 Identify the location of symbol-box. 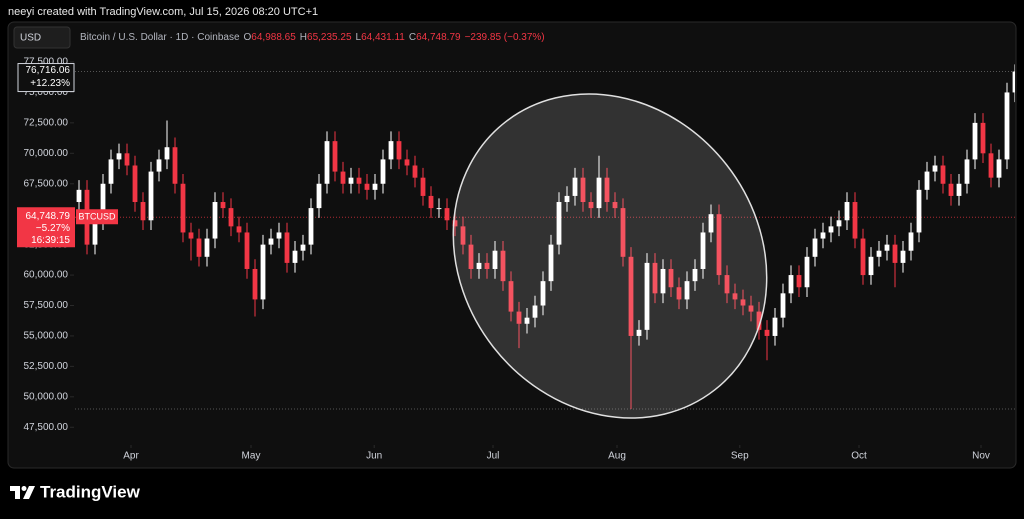
(97, 217).